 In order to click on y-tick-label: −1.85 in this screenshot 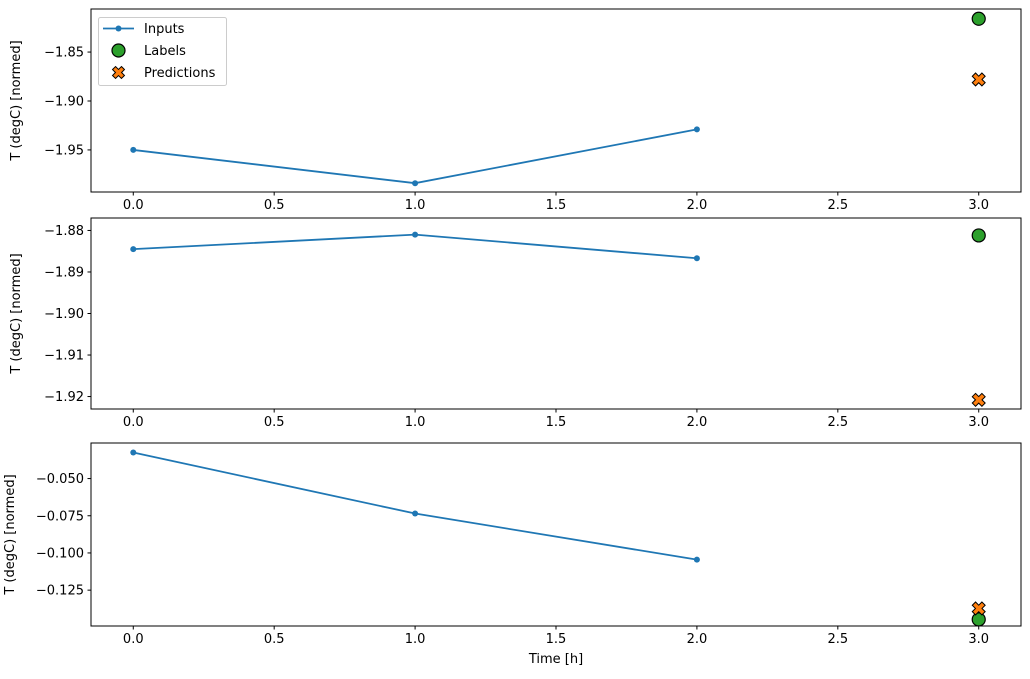, I will do `click(64, 53)`.